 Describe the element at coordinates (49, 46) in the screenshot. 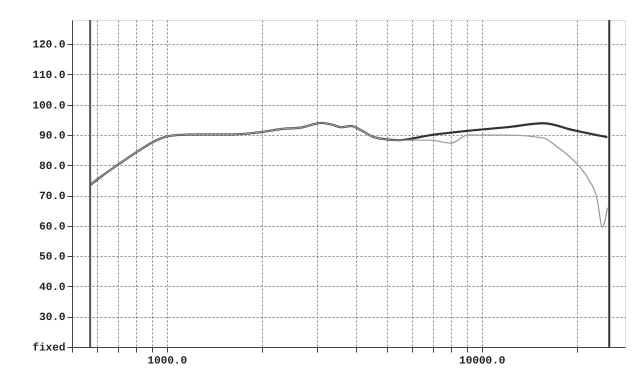

I see `y-tick-label: 120.0` at that location.